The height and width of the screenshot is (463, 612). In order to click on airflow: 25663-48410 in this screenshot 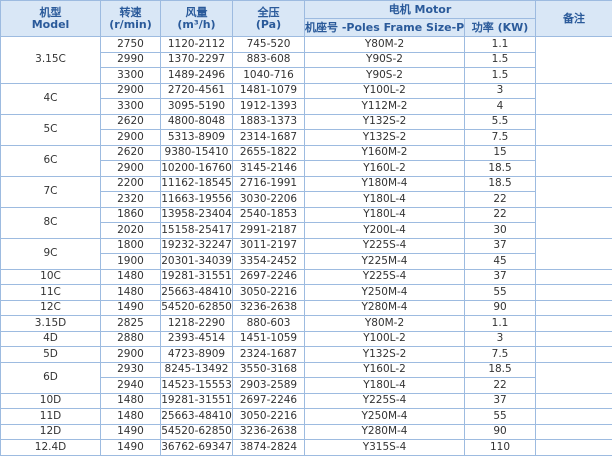, I will do `click(196, 292)`.